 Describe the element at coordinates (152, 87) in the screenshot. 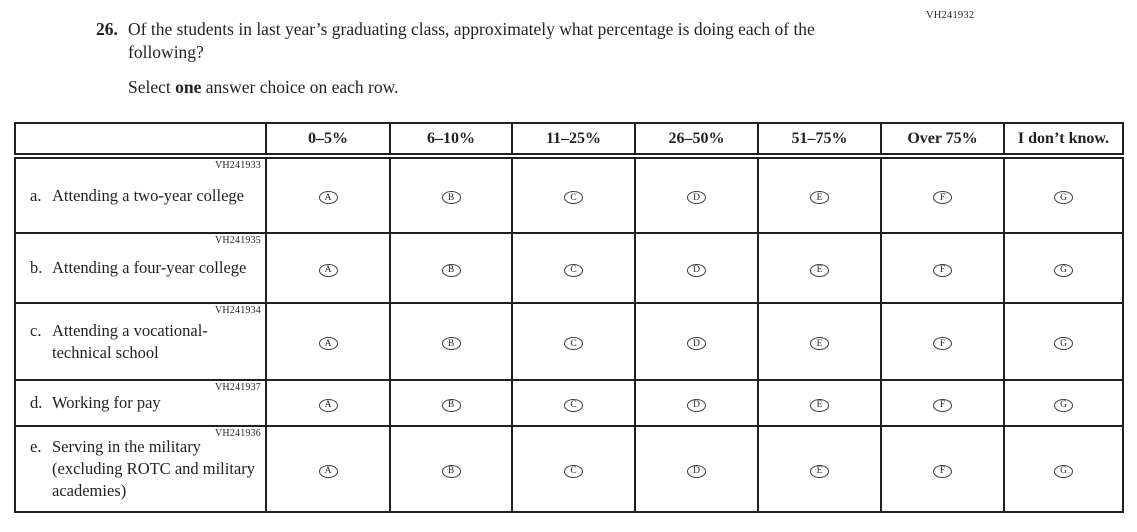

I see `select-instruction-prefix: Select` at that location.